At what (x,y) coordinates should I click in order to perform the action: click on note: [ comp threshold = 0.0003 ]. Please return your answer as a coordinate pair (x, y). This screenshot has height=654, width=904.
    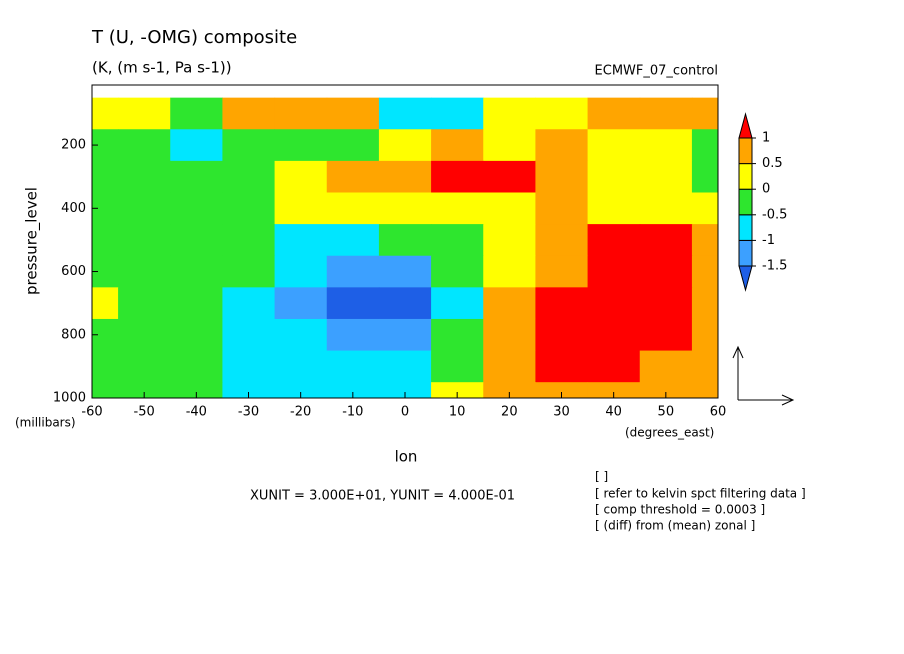
    Looking at the image, I should click on (680, 510).